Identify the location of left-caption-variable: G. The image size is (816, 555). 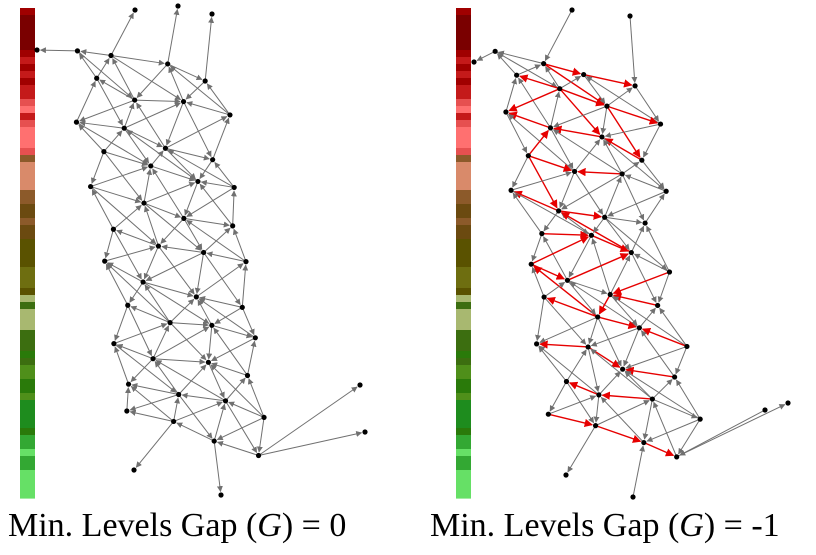
(269, 525).